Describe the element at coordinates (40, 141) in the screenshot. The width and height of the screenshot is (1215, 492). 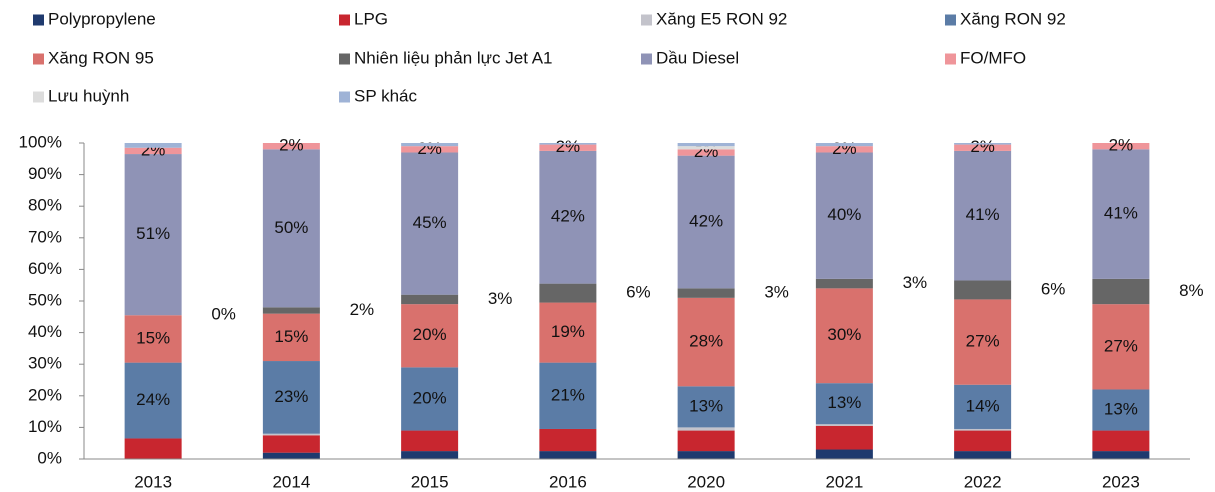
I see `y-tick-label: 100%` at that location.